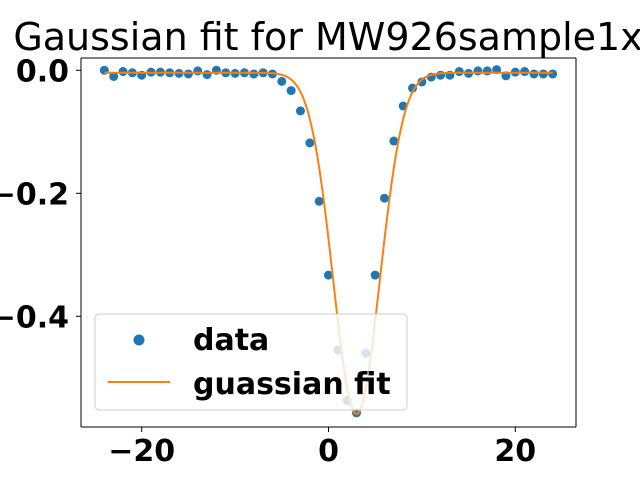 Image resolution: width=640 pixels, height=480 pixels. What do you see at coordinates (141, 451) in the screenshot?
I see `x-tick-label: −20` at bounding box center [141, 451].